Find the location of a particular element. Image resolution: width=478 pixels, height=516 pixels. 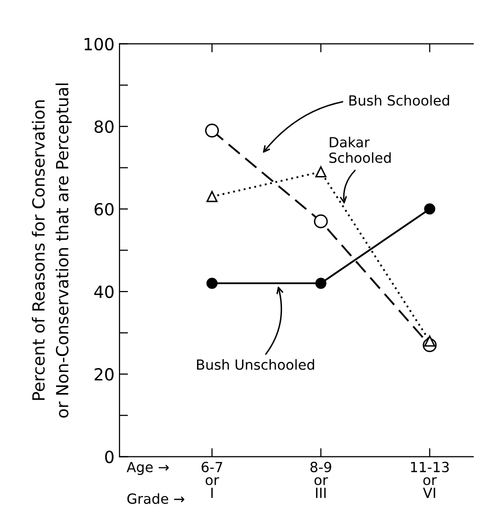

x-tick-label: 8-9 or III is located at coordinates (321, 480).